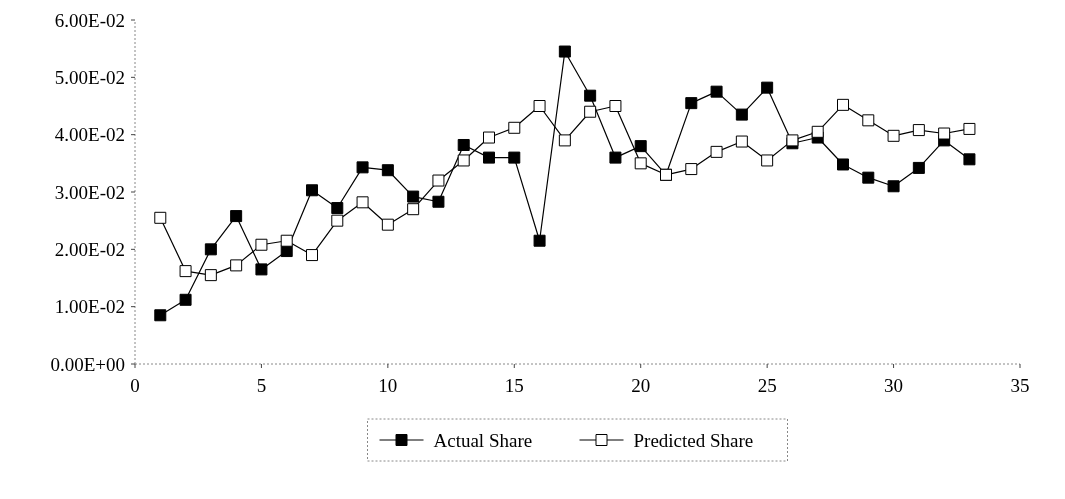 The height and width of the screenshot is (499, 1065). I want to click on y-tick-label: 1.00E-02, so click(89, 307).